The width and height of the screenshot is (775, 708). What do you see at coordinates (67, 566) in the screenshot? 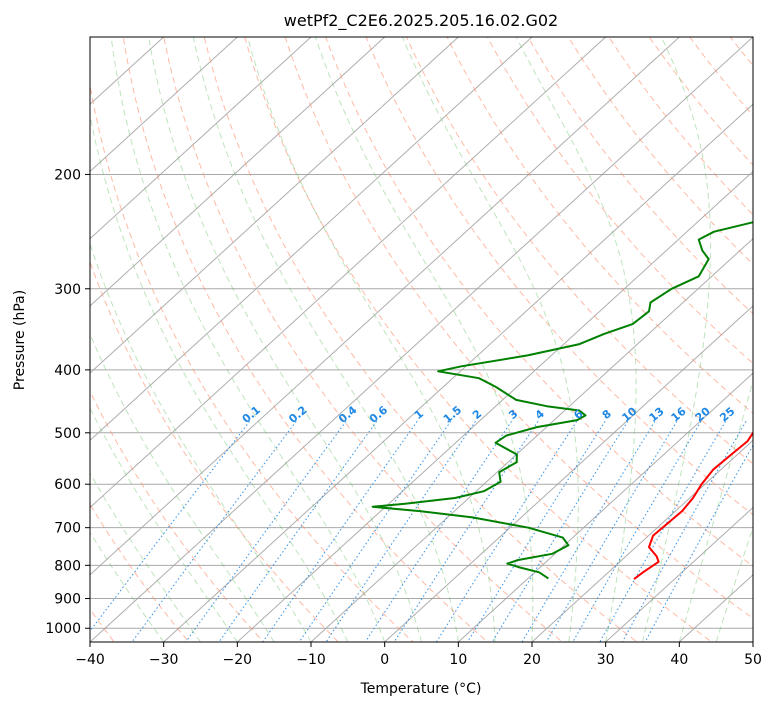
I see `y-tick-label: 800` at bounding box center [67, 566].